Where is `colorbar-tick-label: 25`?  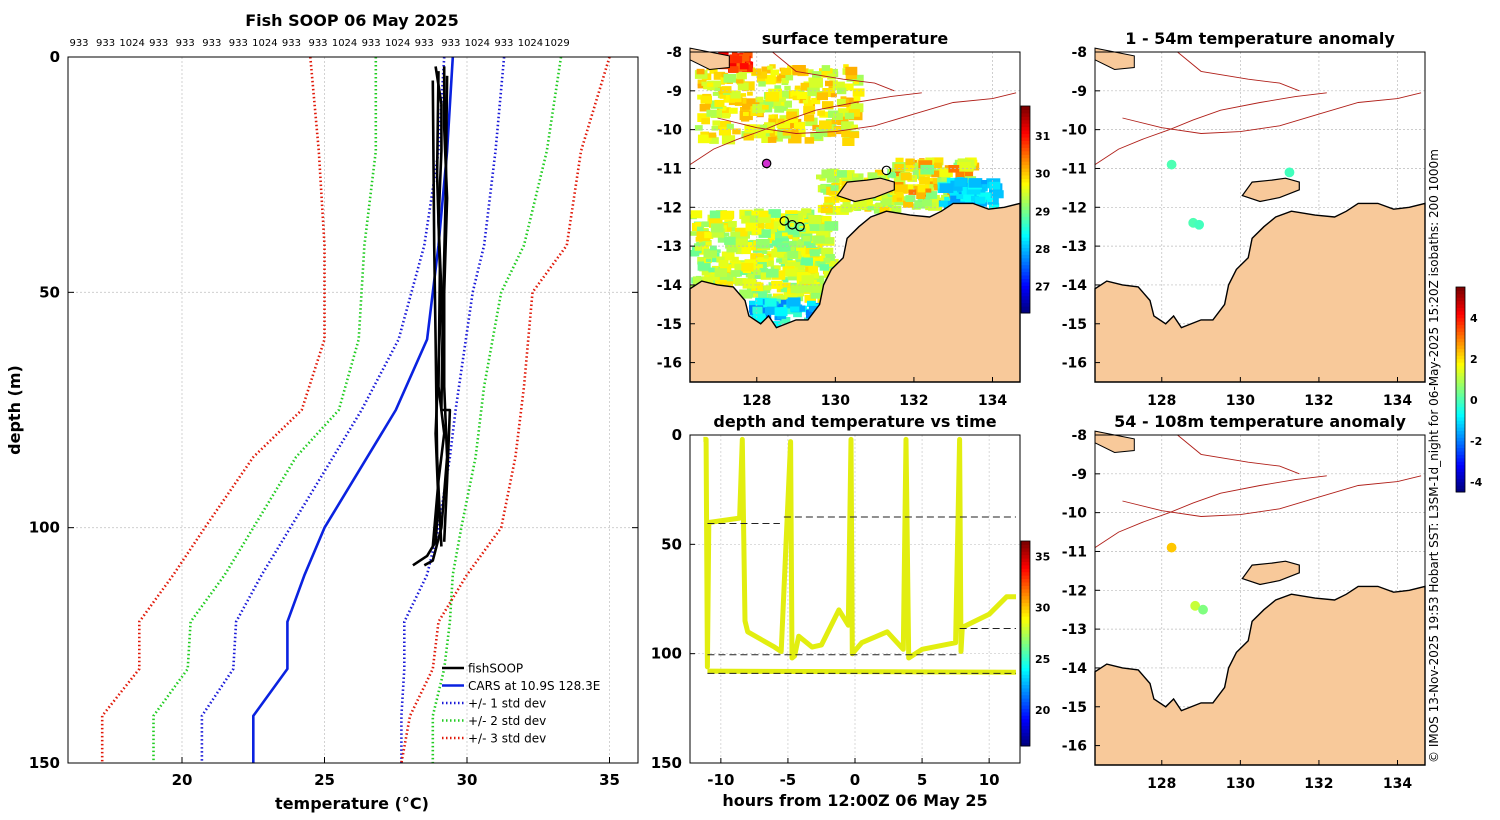 colorbar-tick-label: 25 is located at coordinates (1042, 659).